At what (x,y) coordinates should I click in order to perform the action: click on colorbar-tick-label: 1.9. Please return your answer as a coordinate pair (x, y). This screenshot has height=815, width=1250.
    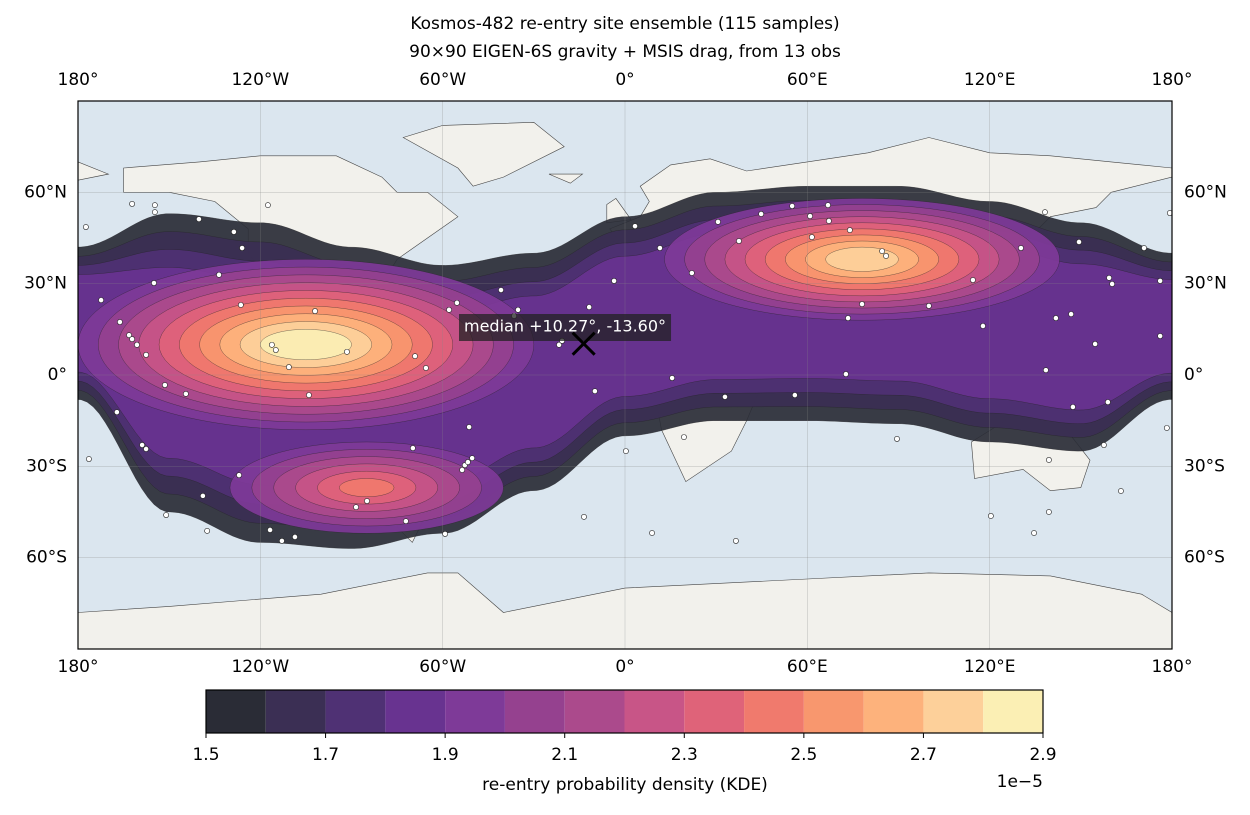
    Looking at the image, I should click on (445, 755).